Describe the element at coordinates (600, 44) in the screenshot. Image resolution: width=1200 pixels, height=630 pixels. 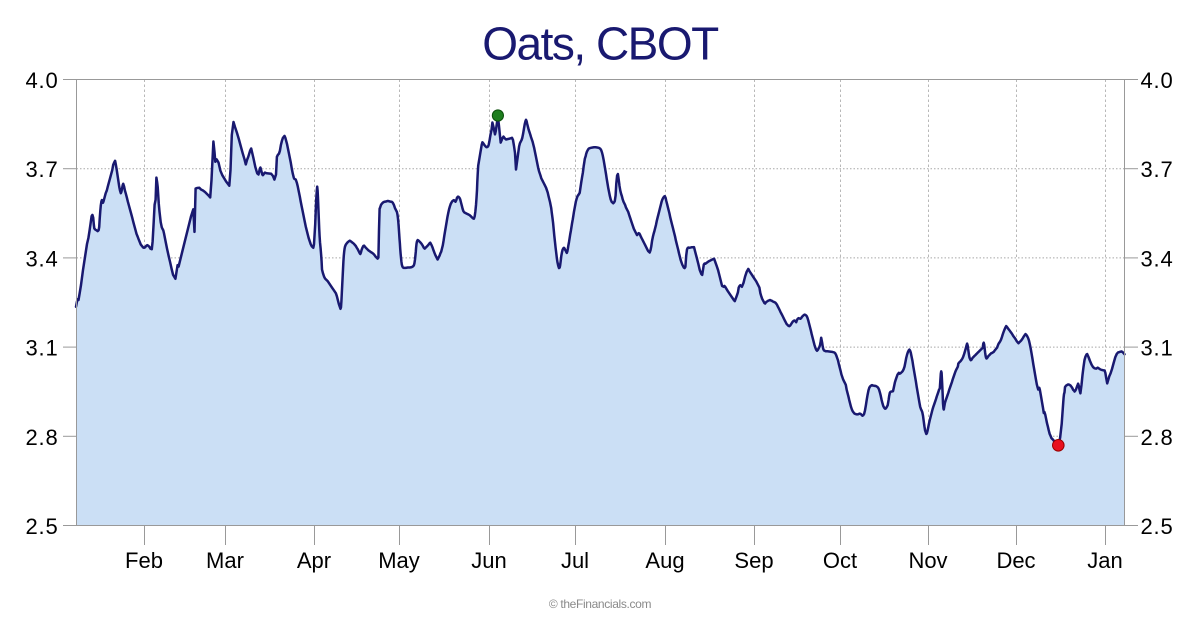
I see `svg-text: Oats, CBOT` at that location.